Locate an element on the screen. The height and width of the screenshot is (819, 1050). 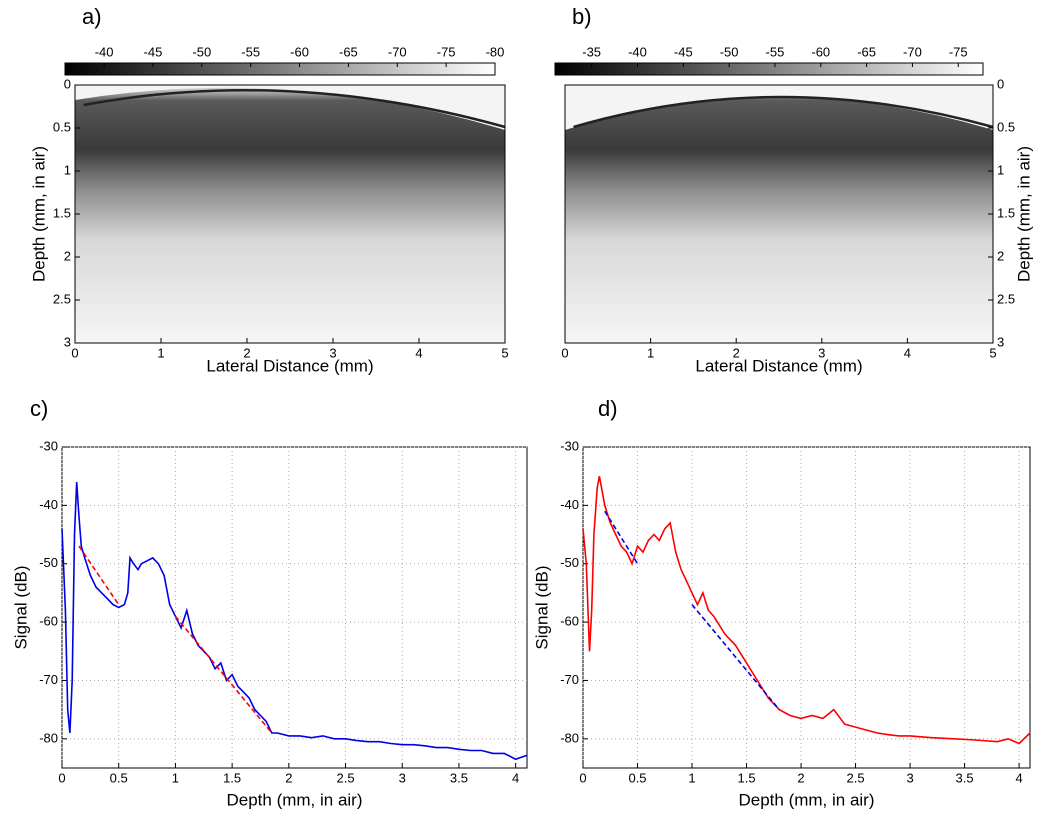
panel-label: b) is located at coordinates (582, 16).